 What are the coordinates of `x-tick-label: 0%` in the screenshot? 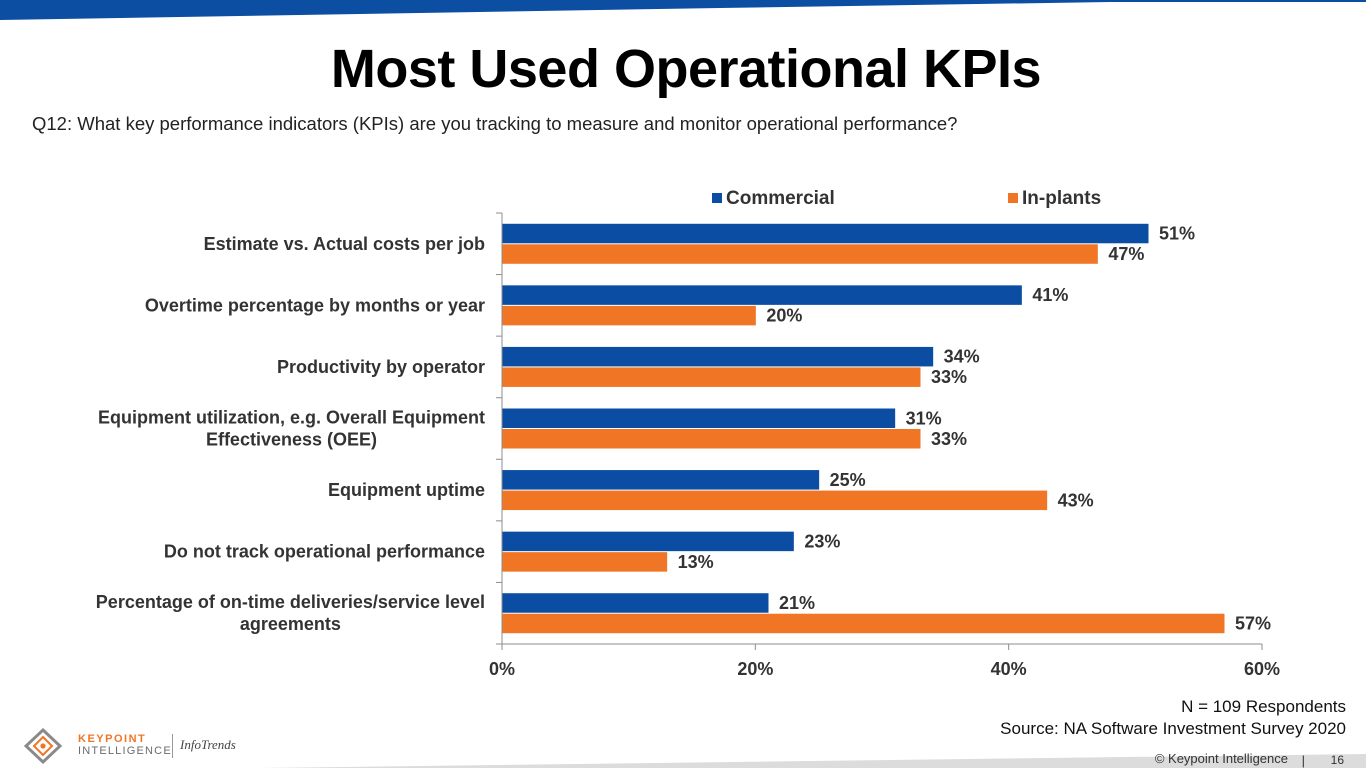 It's located at (502, 669).